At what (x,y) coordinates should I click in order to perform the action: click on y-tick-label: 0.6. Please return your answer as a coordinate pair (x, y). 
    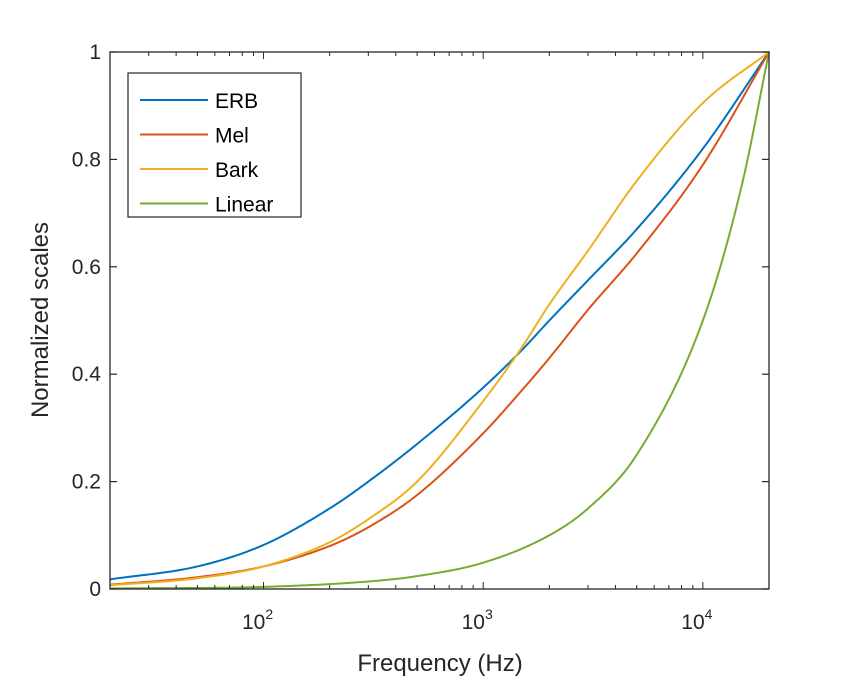
    Looking at the image, I should click on (86, 267).